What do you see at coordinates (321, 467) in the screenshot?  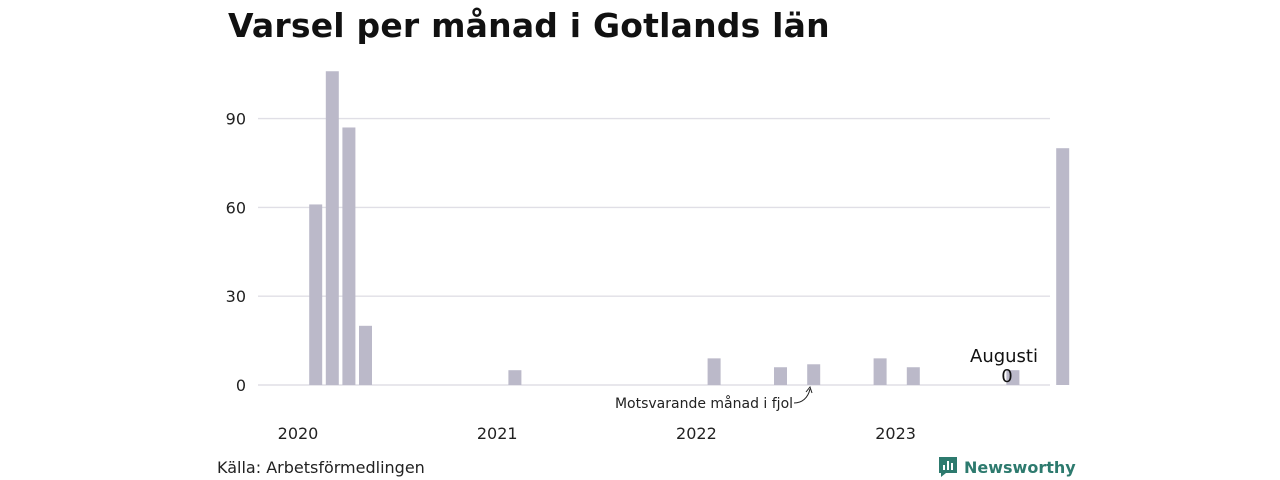 I see `source-note: Källa: Arbetsförmedlingen` at bounding box center [321, 467].